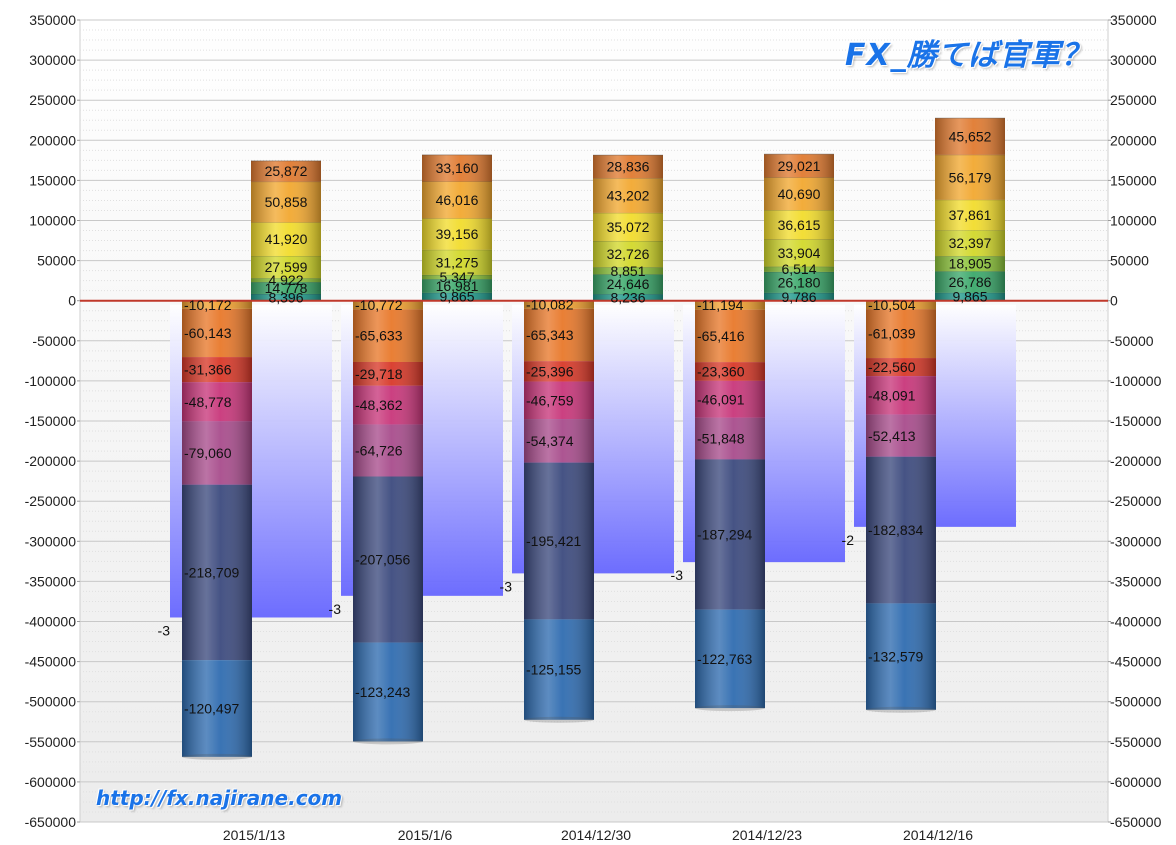 This screenshot has height=845, width=1176. I want to click on y-tick-label-left: 100000, so click(52, 221).